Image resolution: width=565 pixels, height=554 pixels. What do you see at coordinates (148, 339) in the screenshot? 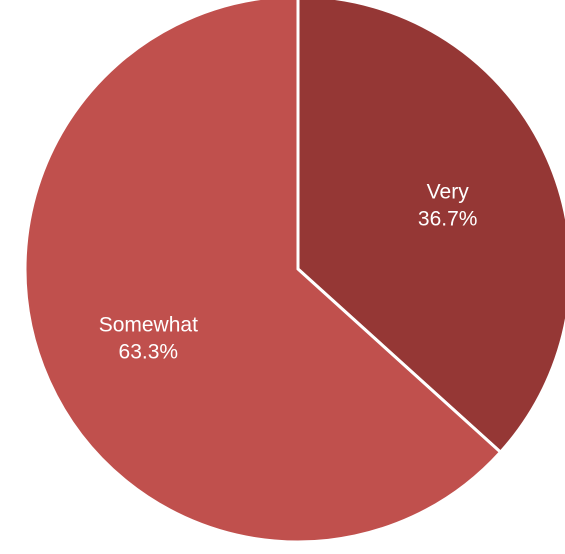
I see `pie-label-somewhat: Somewhat 63.3%` at bounding box center [148, 339].